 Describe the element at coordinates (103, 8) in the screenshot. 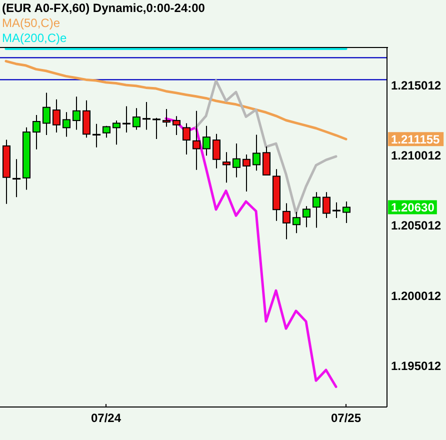

I see `chart-title: (EUR A0-FX,60) Dynamic,0:00-24:00` at that location.